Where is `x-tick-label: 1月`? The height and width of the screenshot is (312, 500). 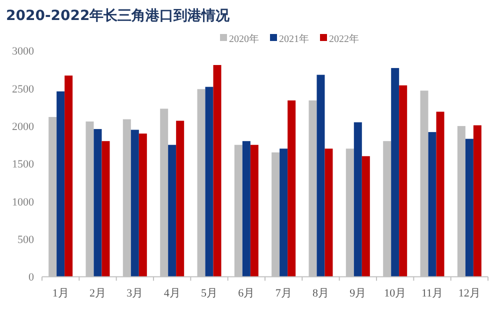 x-tick-label: 1月 is located at coordinates (60, 294).